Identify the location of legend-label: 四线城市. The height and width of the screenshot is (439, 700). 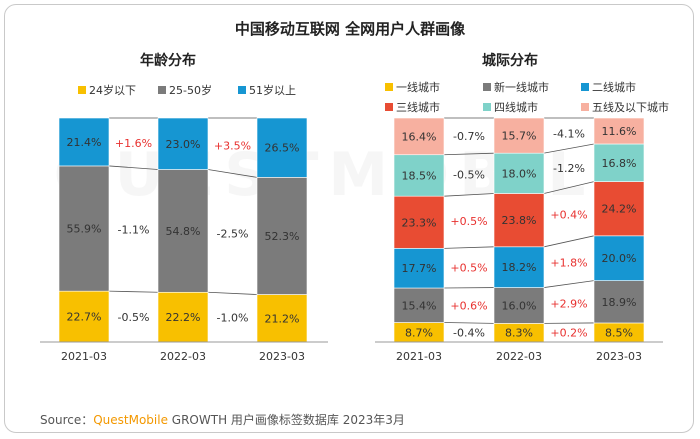
(516, 107).